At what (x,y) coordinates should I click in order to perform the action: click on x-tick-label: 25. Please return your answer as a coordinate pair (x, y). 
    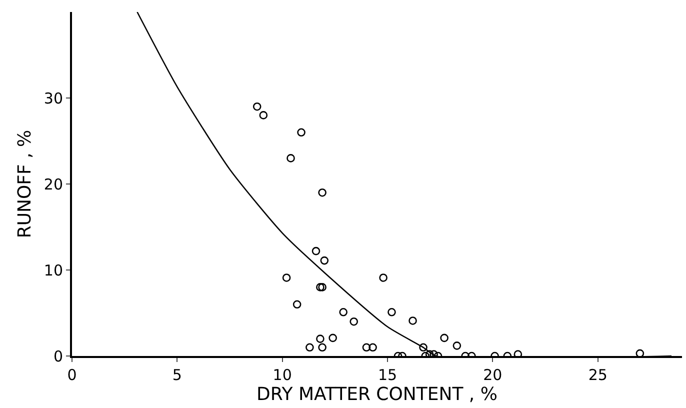
    Looking at the image, I should click on (598, 375).